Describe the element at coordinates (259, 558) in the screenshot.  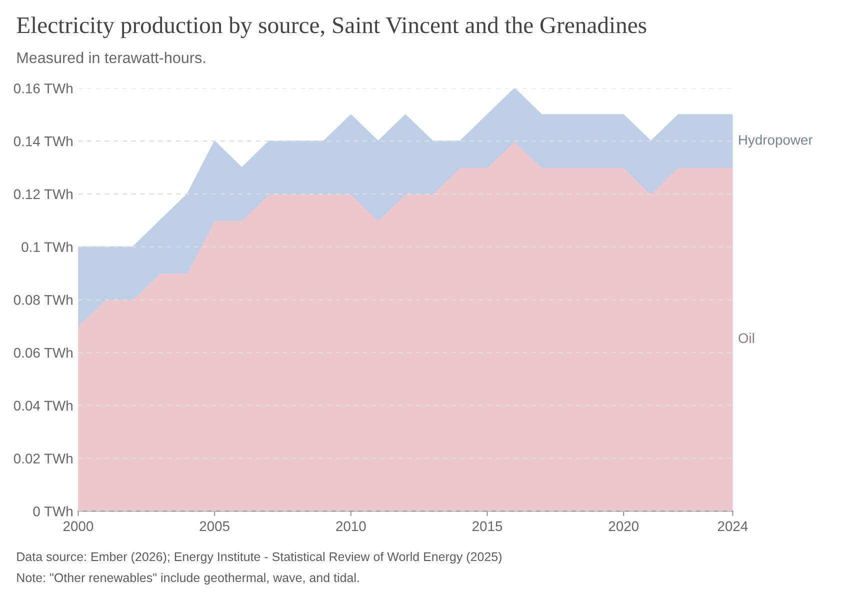
I see `source-note: Data source: Ember (2026); Energy Institute - Statistical Review of World Energy (2025)` at that location.